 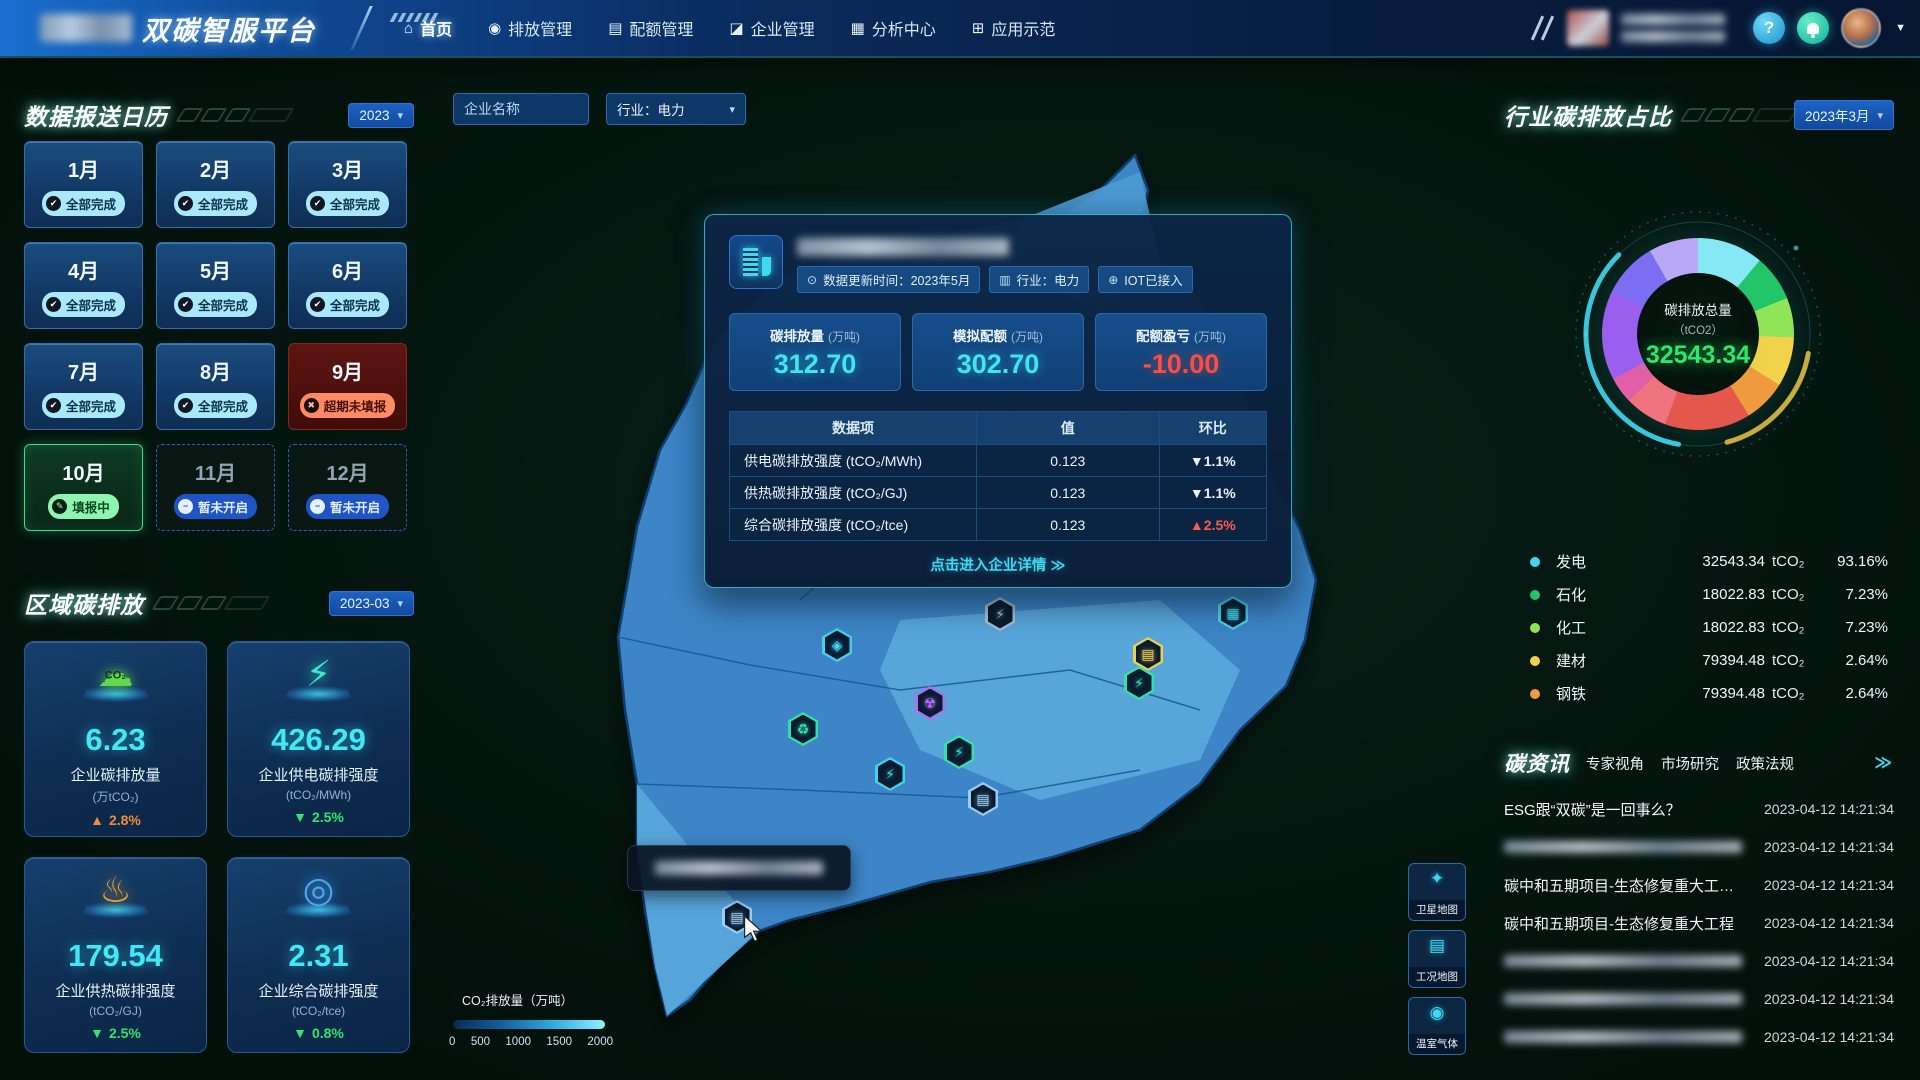 I want to click on month-card-jan: 1月 ✔ 全部完成, so click(x=83, y=184).